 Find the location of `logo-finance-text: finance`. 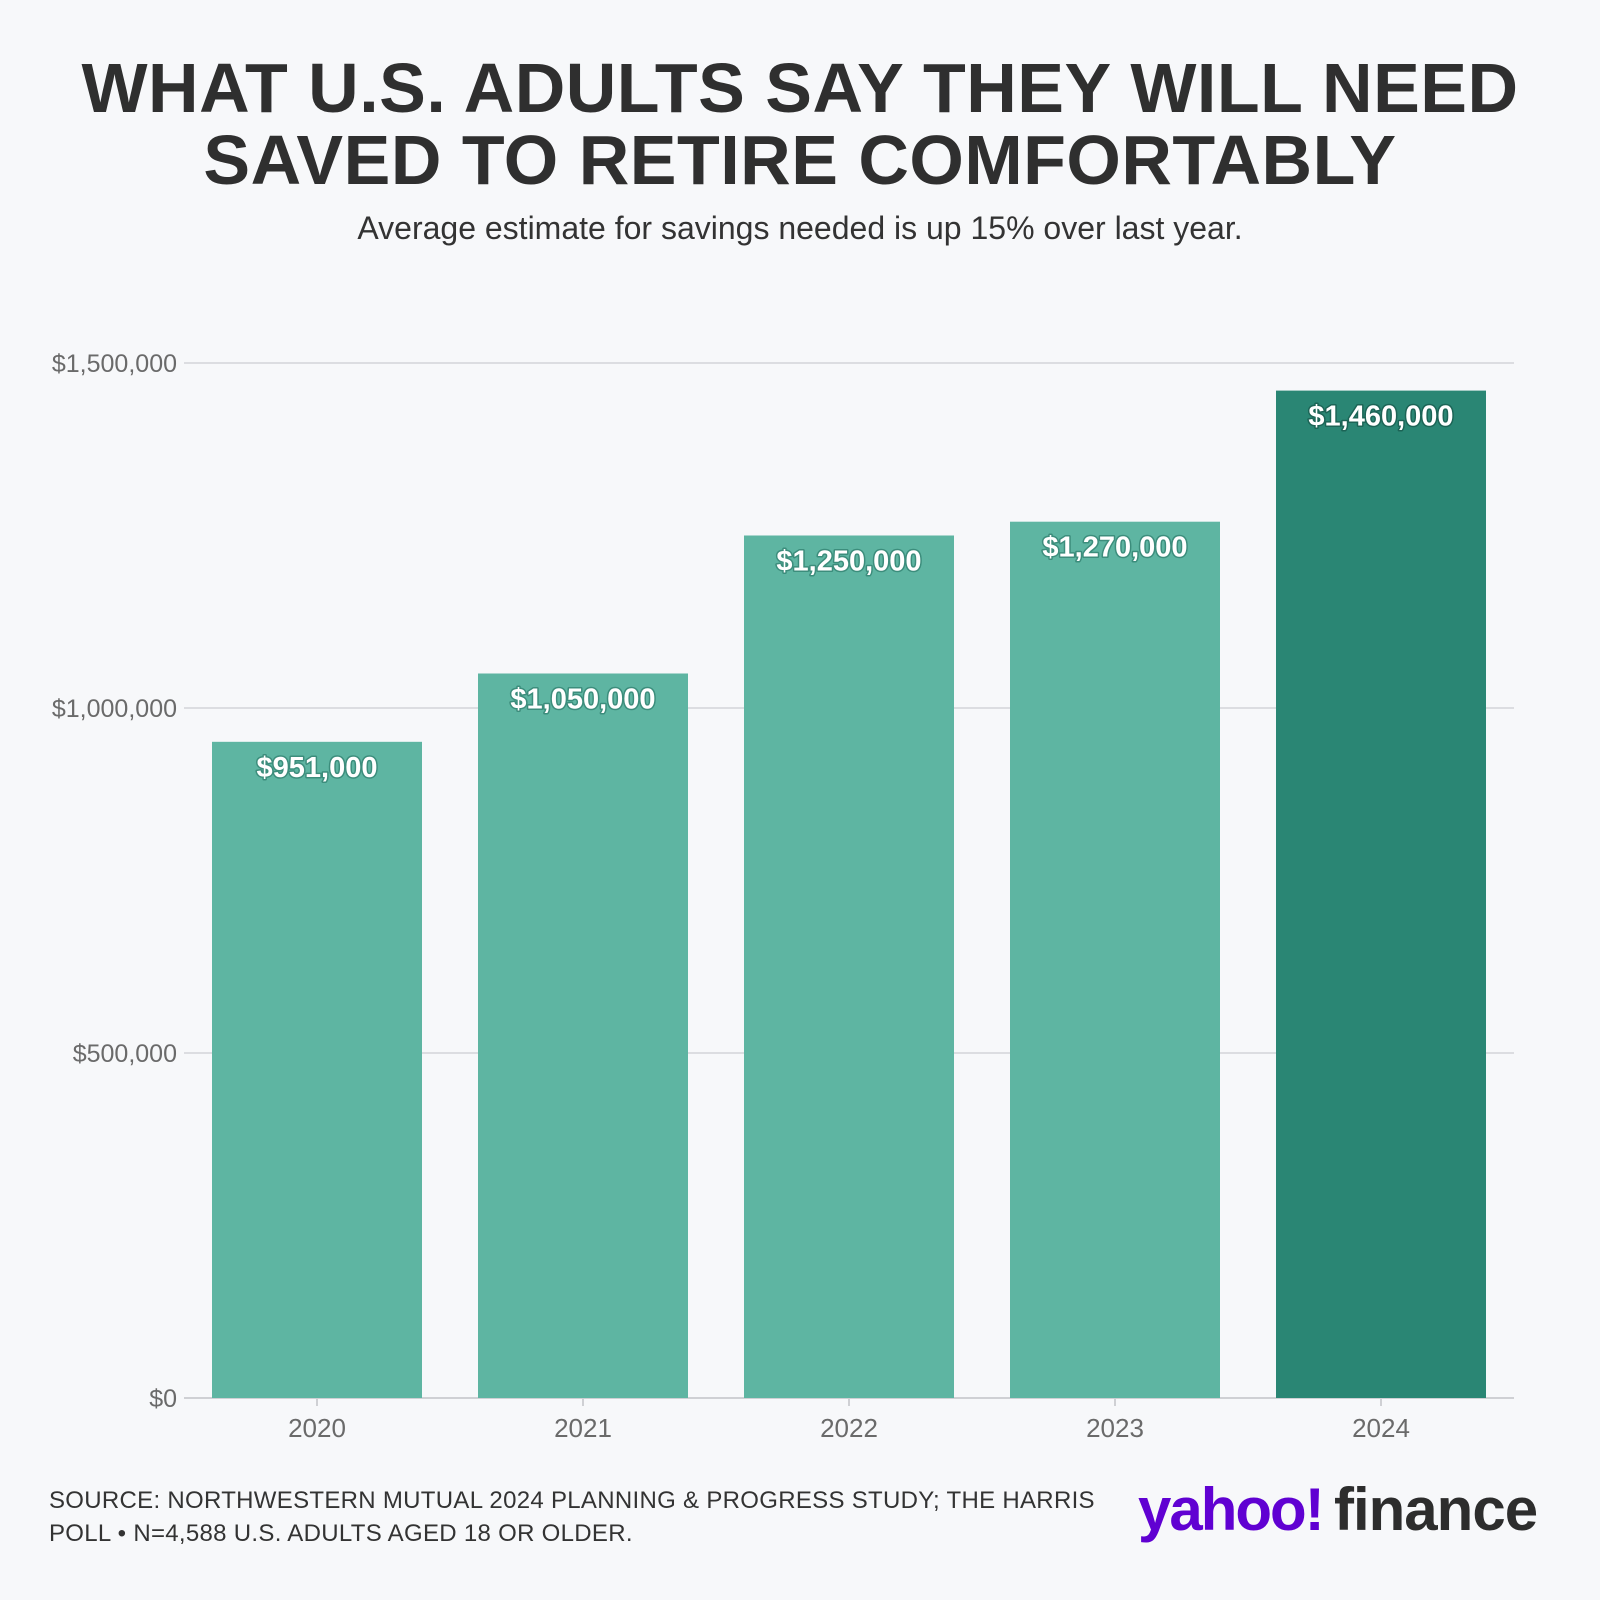

logo-finance-text: finance is located at coordinates (1435, 1509).